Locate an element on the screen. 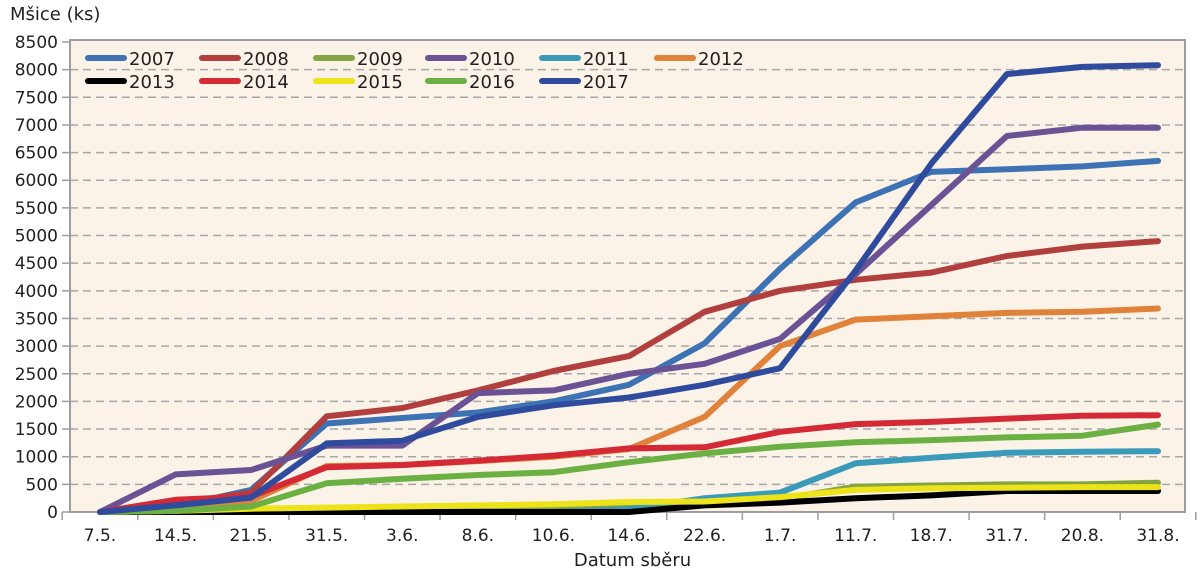  legend-label-2013: 2013 is located at coordinates (152, 82).